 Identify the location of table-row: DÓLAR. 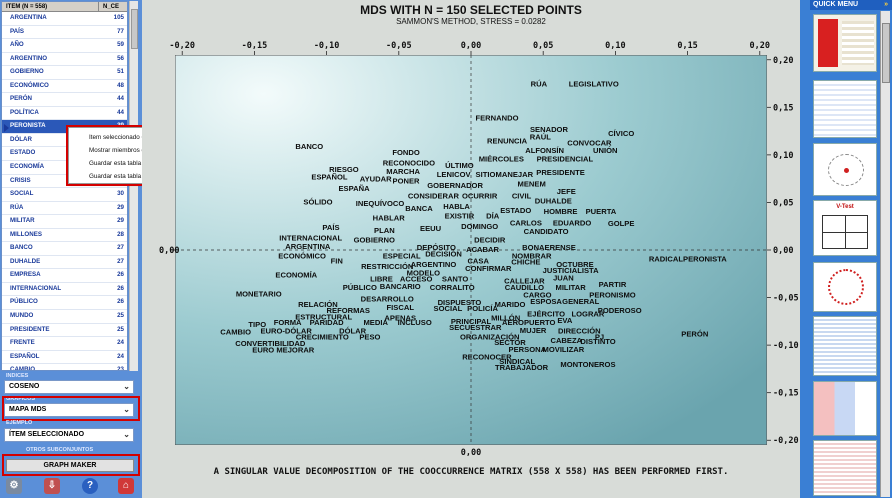
(64, 141).